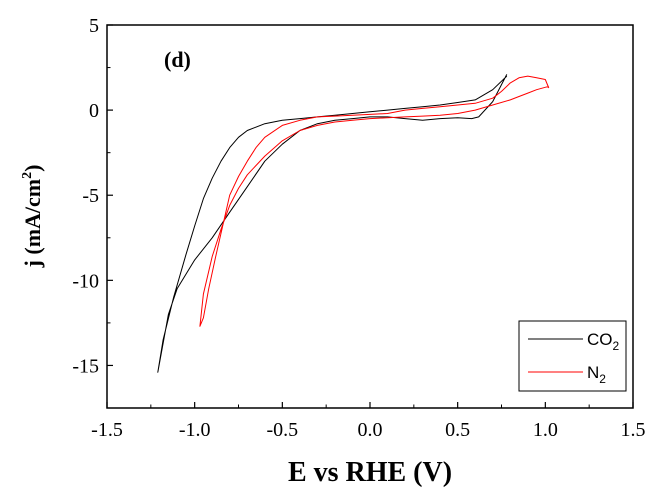 This screenshot has width=653, height=494. I want to click on y-axis-title: j (mA/cm2), so click(32, 217).